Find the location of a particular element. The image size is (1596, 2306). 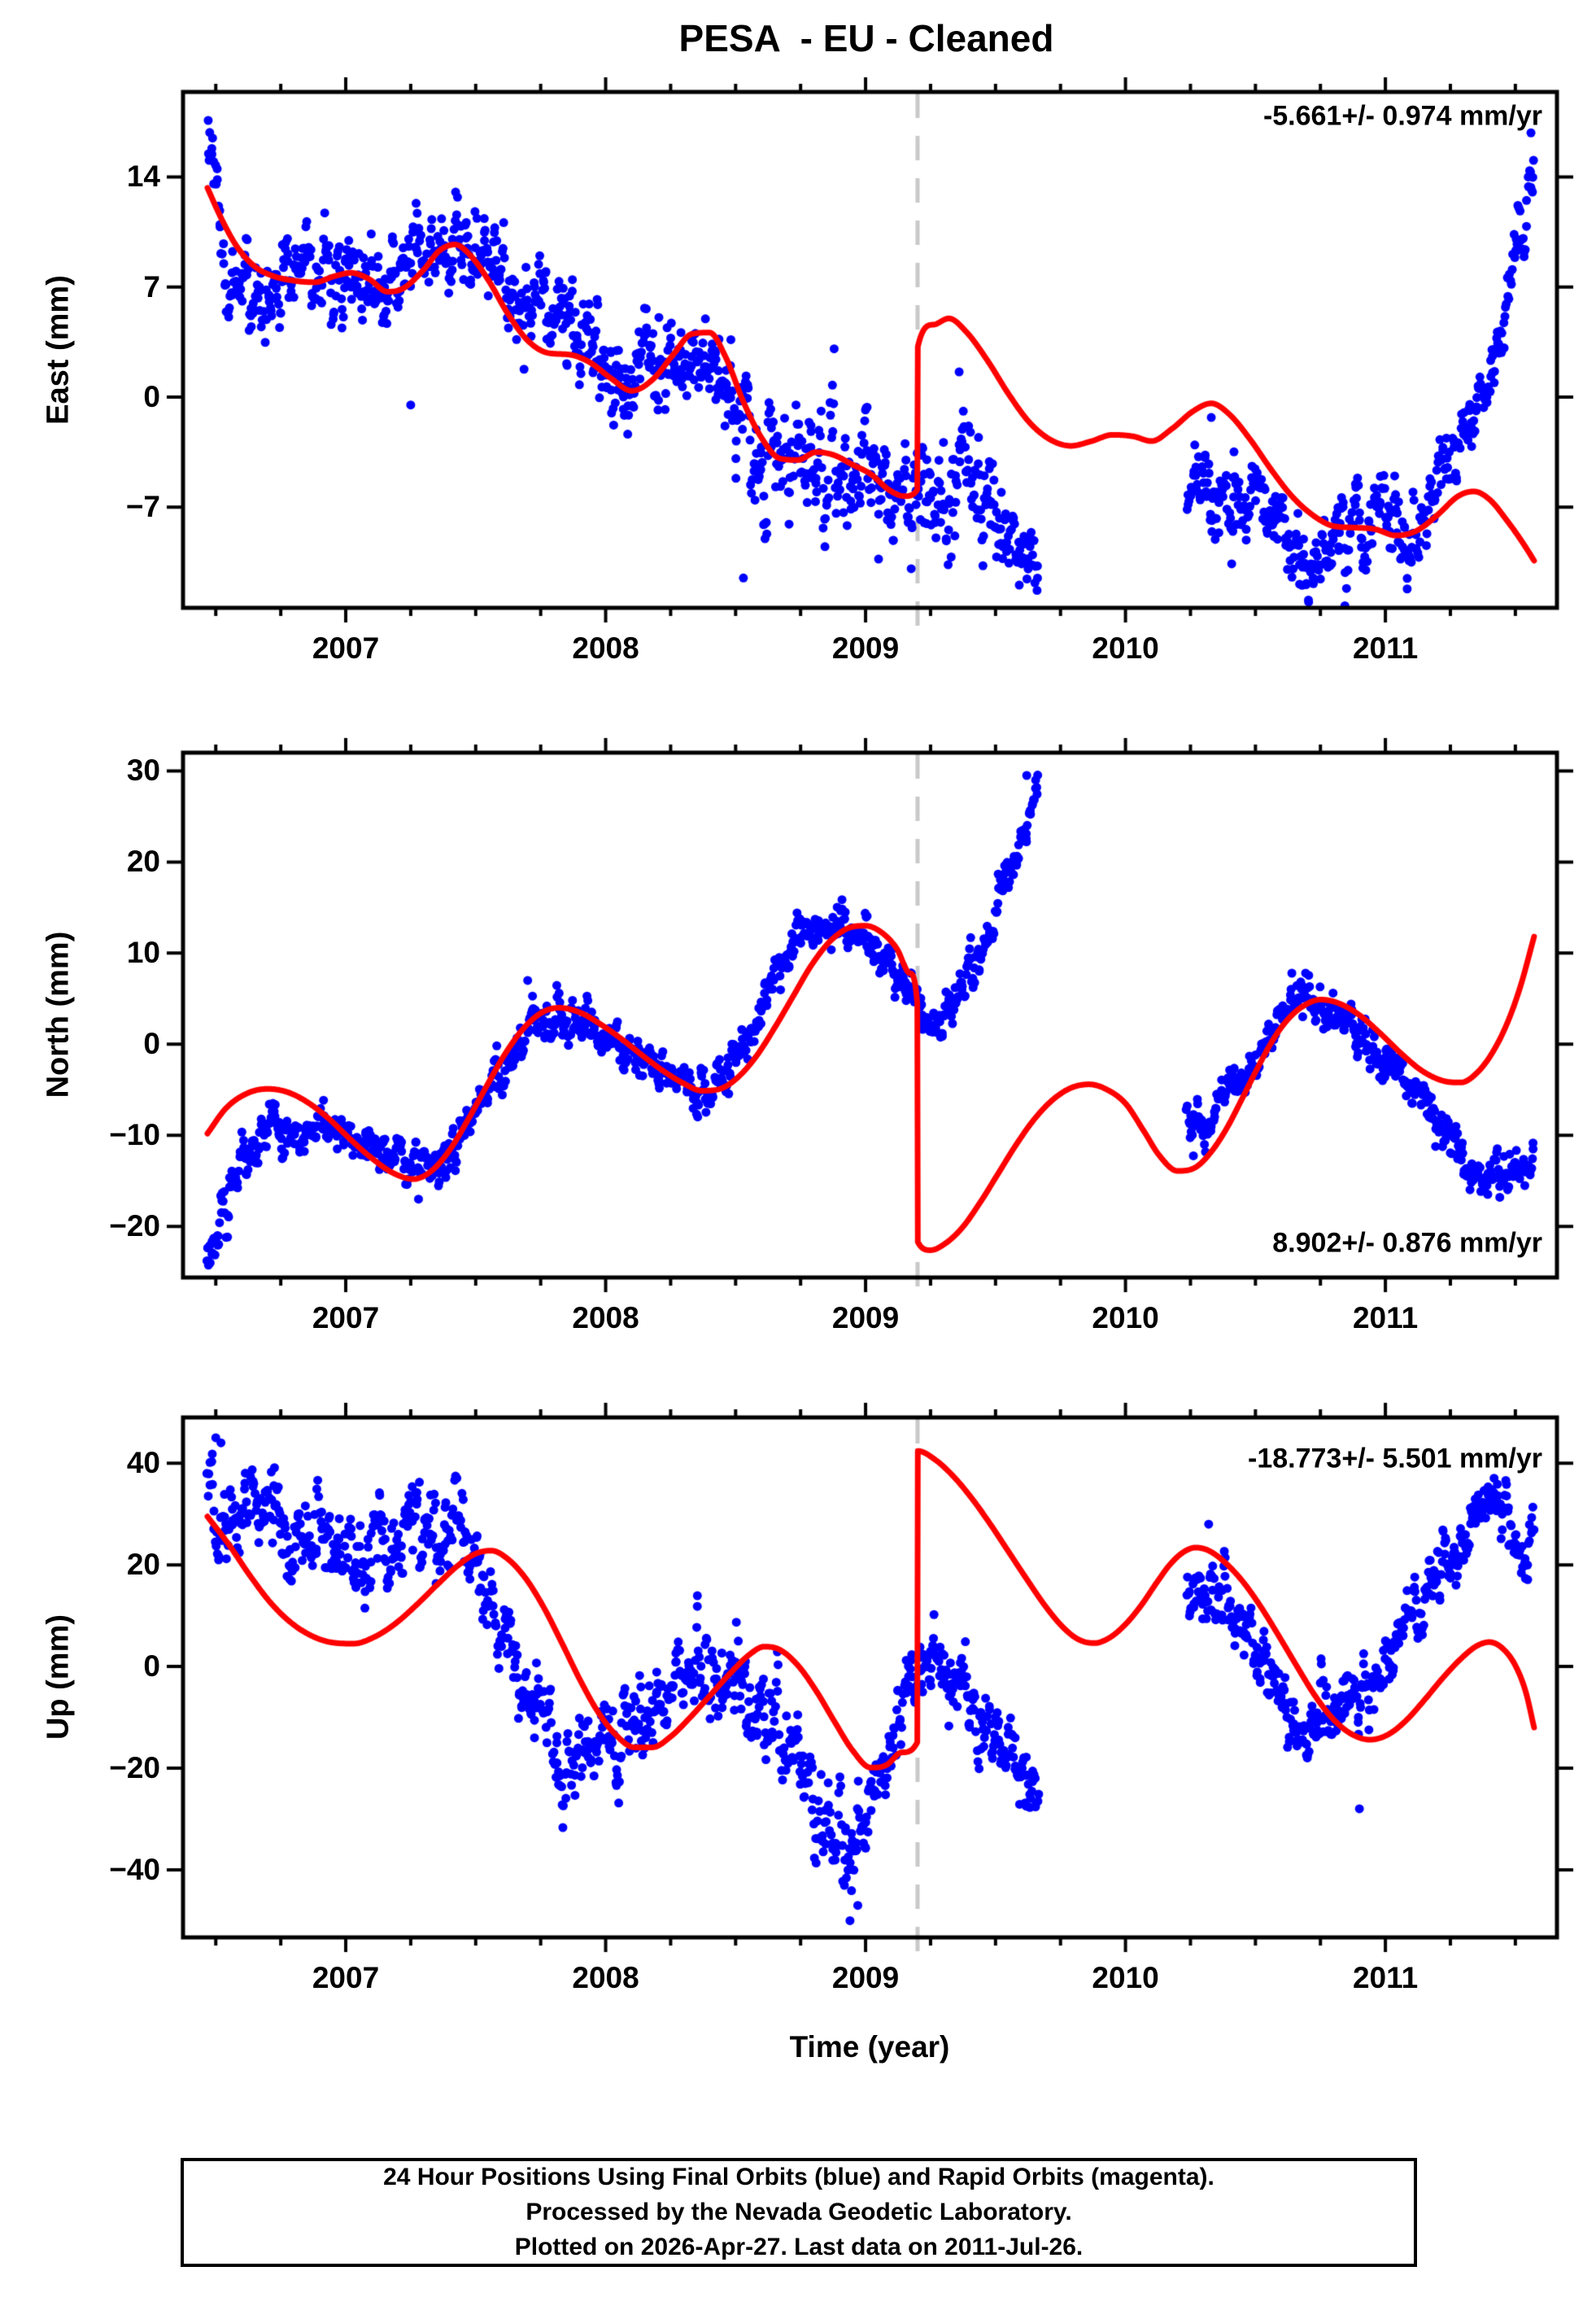

page-title: PESA - EU - Cleaned is located at coordinates (866, 38).